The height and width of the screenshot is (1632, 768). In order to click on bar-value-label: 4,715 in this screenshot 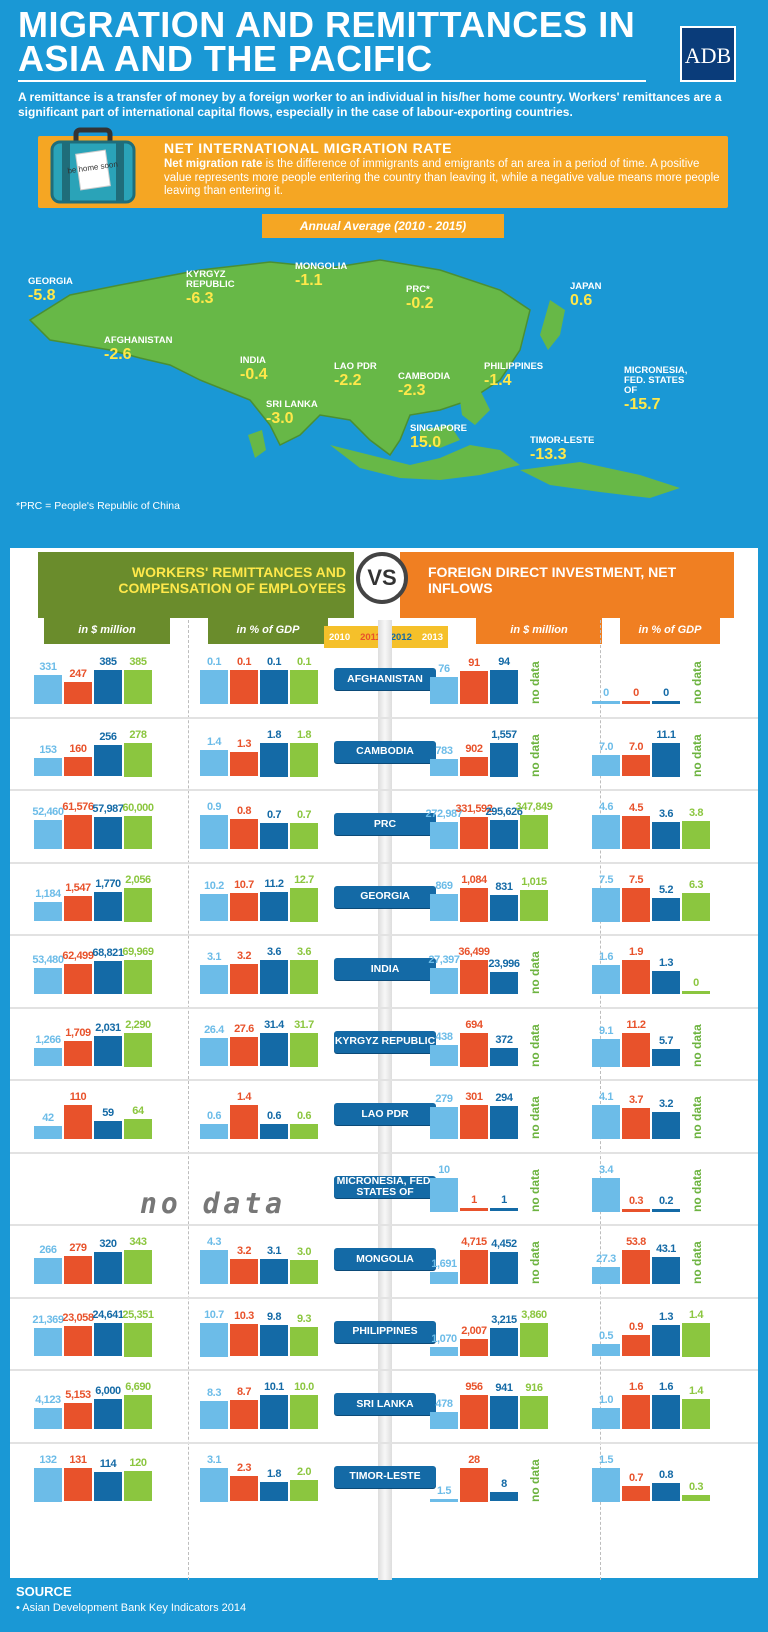, I will do `click(474, 1242)`.